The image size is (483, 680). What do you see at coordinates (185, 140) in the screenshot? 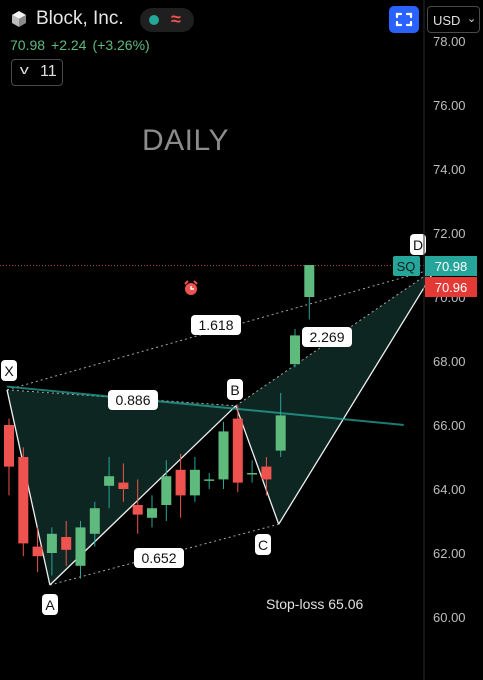
I see `timeframe-label: DAILY` at bounding box center [185, 140].